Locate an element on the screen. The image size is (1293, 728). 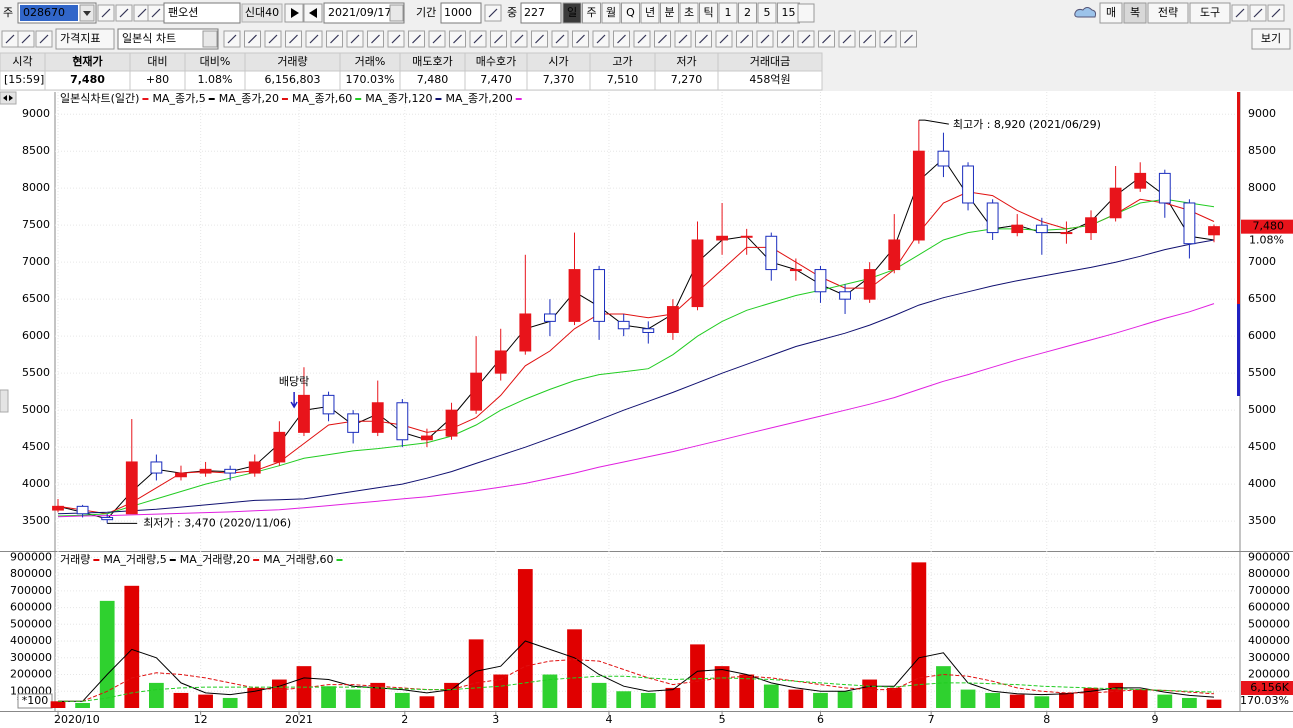
toolbar-button-label: 매 is located at coordinates (1111, 12).